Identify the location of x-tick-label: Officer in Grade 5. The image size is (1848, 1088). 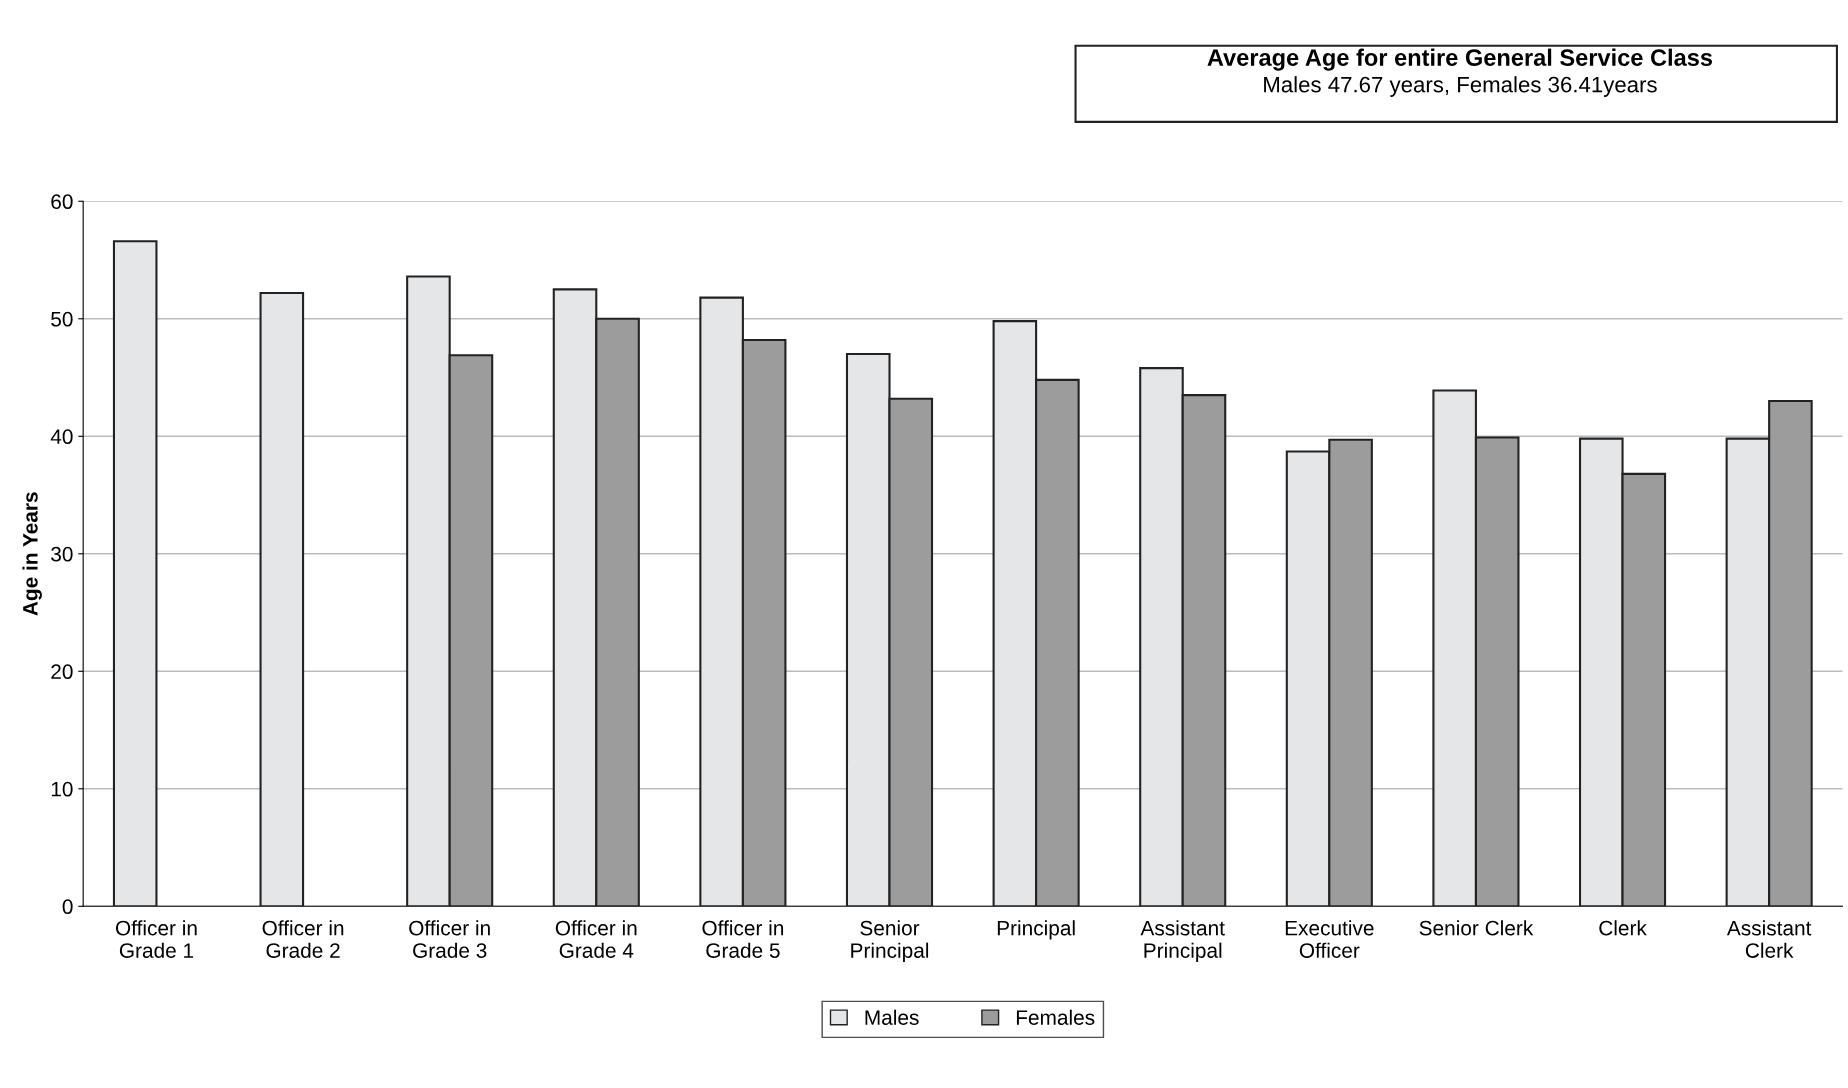
(743, 939).